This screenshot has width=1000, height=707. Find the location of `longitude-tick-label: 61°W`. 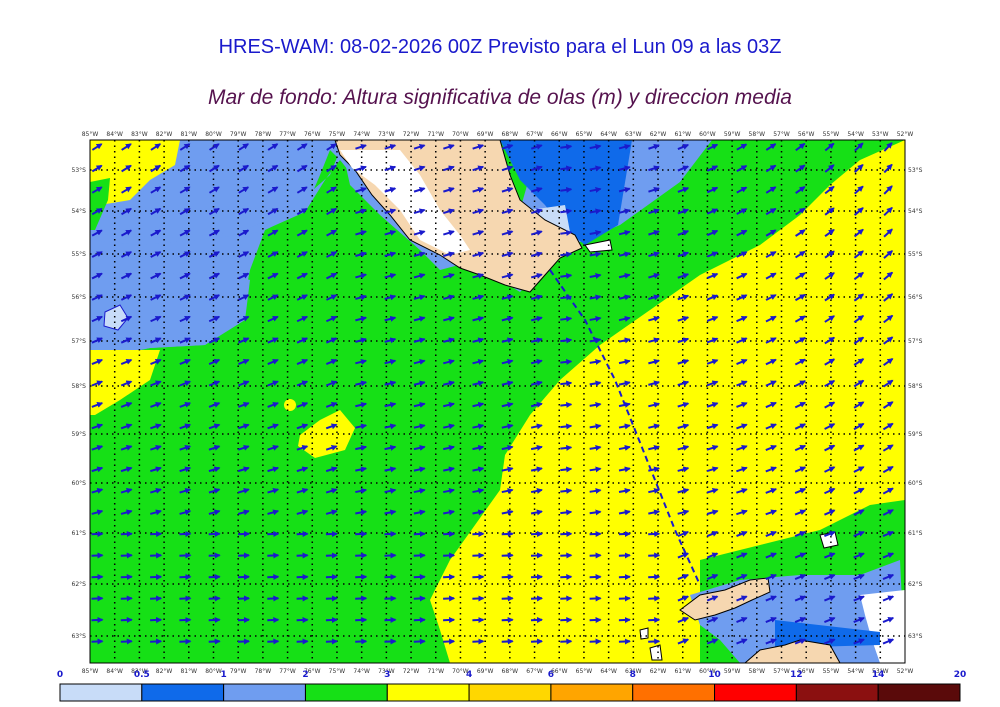

longitude-tick-label: 61°W is located at coordinates (682, 671).